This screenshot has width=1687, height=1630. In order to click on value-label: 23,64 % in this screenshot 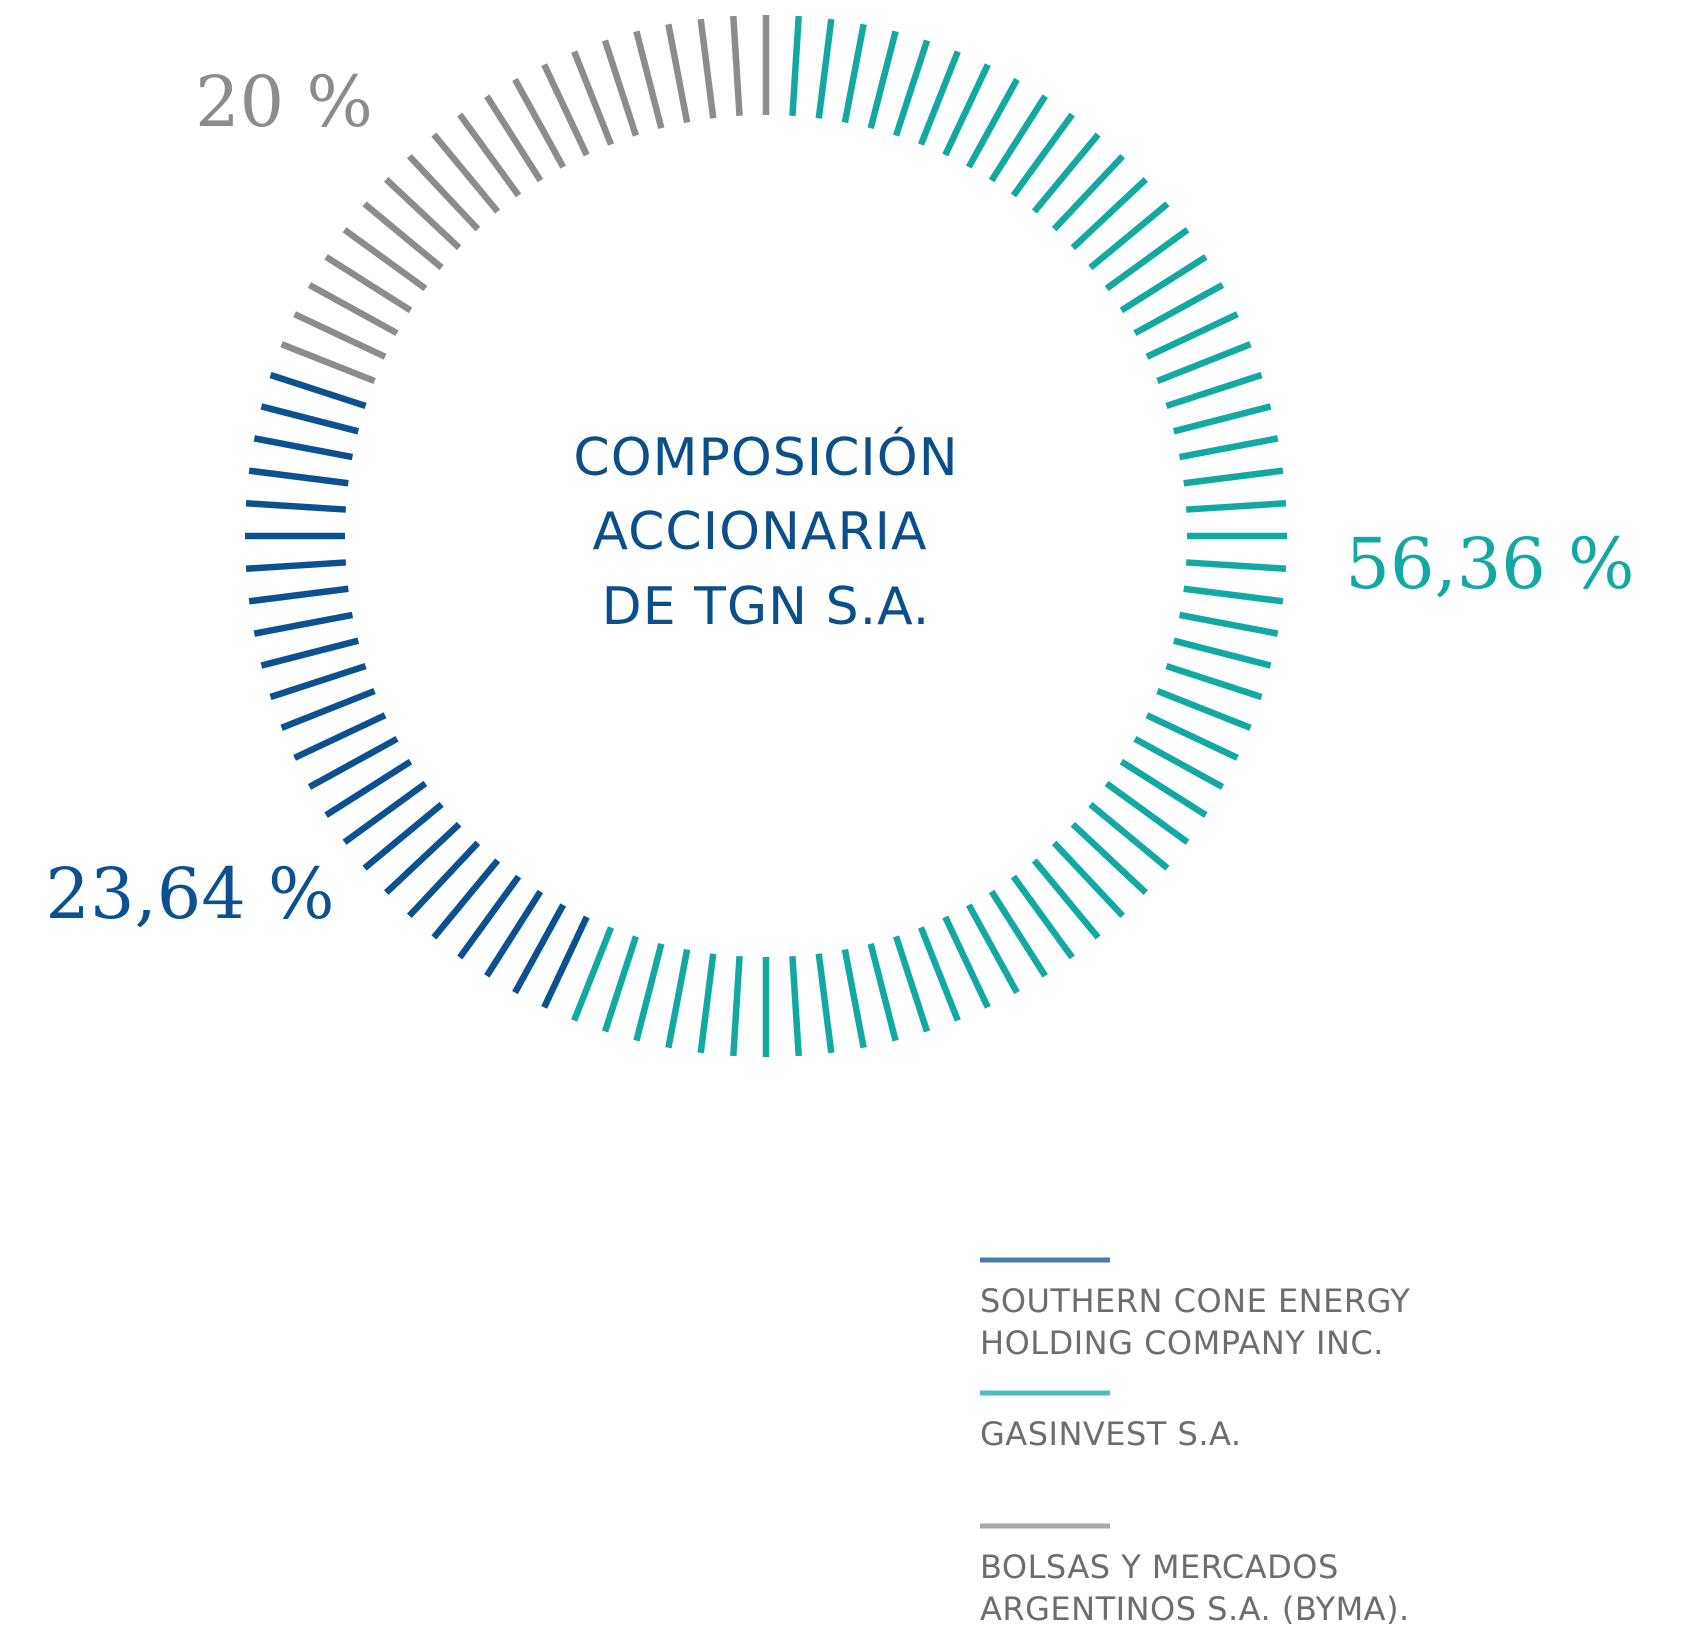, I will do `click(189, 894)`.